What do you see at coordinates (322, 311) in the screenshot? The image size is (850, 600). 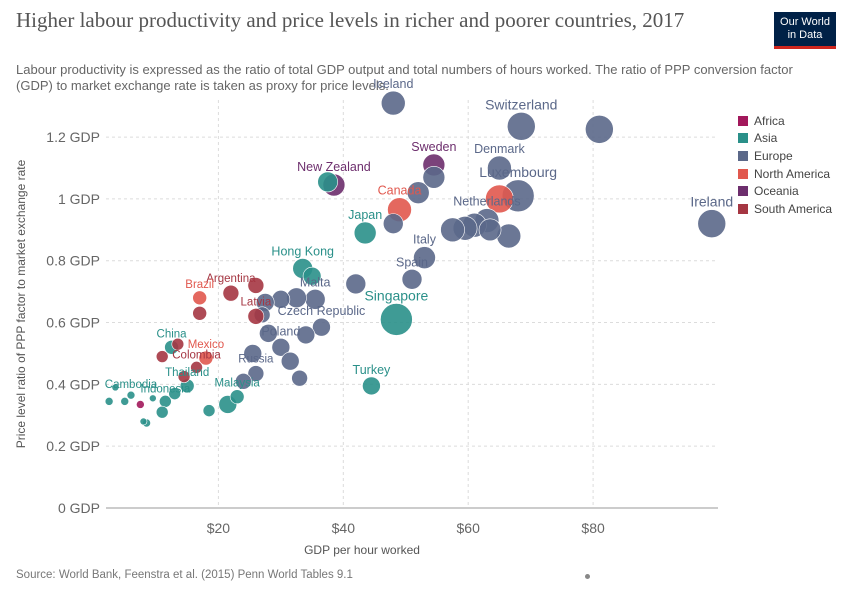 I see `point-label: Czech Republic` at bounding box center [322, 311].